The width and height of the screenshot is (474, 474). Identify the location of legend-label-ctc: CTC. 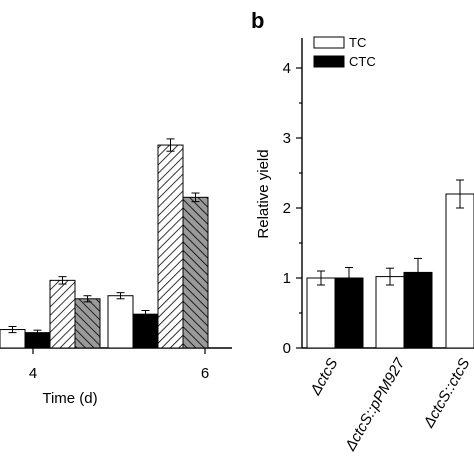
(362, 61).